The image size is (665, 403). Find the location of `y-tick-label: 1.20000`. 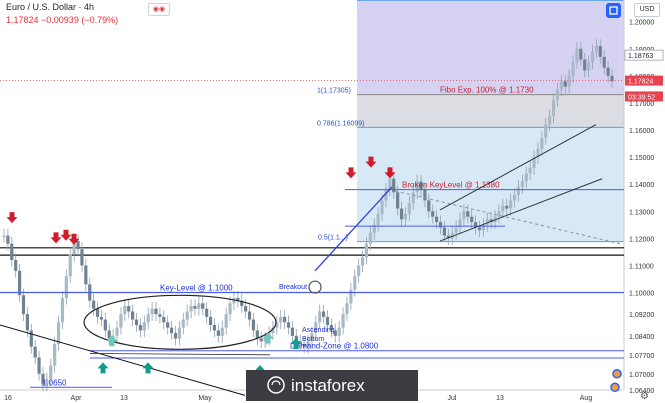

y-tick-label: 1.20000 is located at coordinates (641, 23).